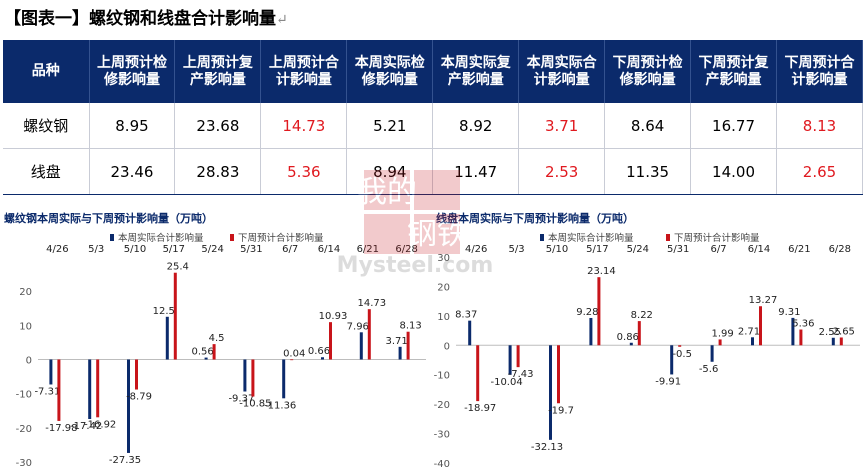  I want to click on table-cell: 23.46, so click(132, 171).